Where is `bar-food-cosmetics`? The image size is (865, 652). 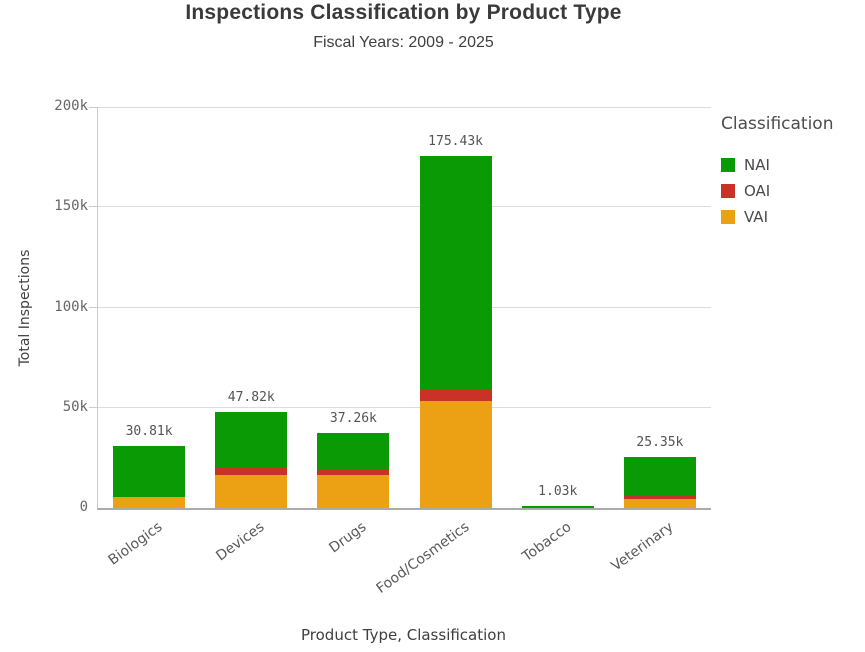 bar-food-cosmetics is located at coordinates (455, 307).